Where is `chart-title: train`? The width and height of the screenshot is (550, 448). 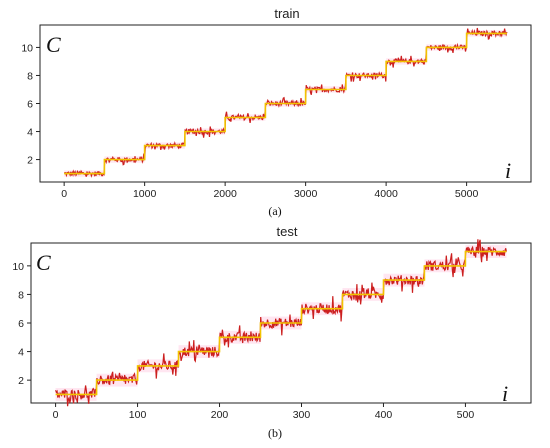
chart-title: train is located at coordinates (286, 13).